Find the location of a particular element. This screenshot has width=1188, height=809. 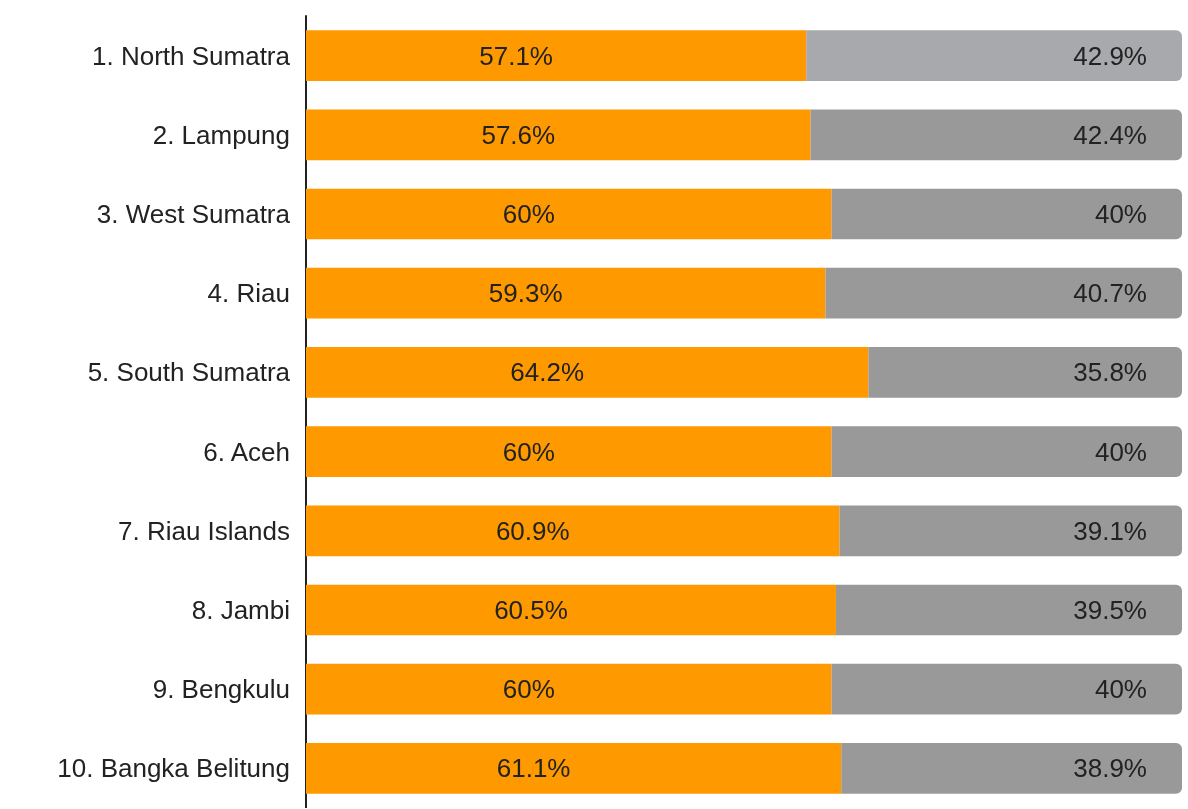

y-tick-label: 10. Bangka Belitung is located at coordinates (173, 768).